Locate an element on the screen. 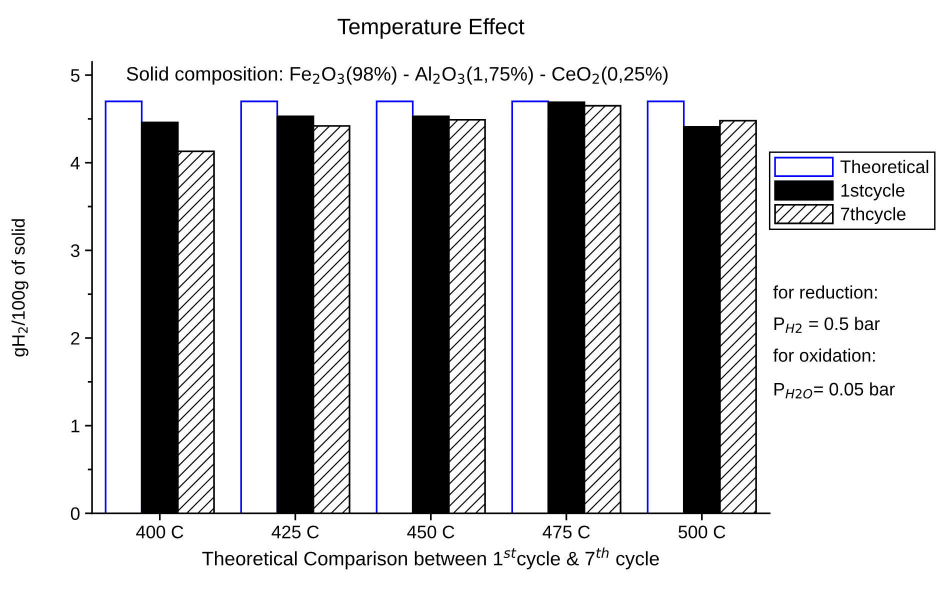  y-tick-label: 5 is located at coordinates (75, 75).